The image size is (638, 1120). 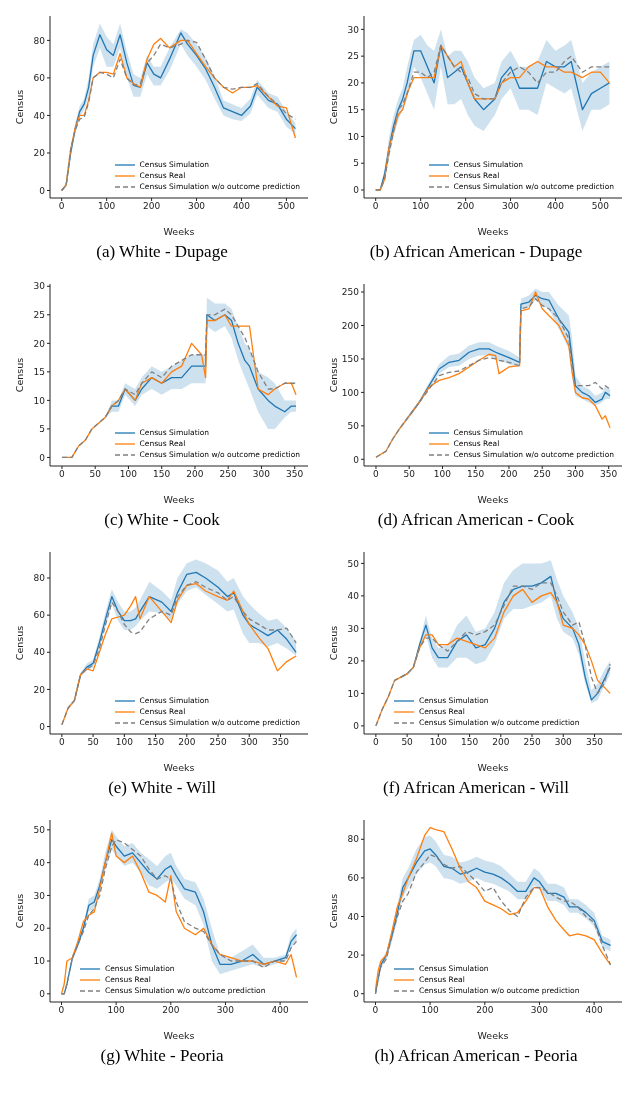 I want to click on text: (a) White - Dupage, so click(x=162, y=252).